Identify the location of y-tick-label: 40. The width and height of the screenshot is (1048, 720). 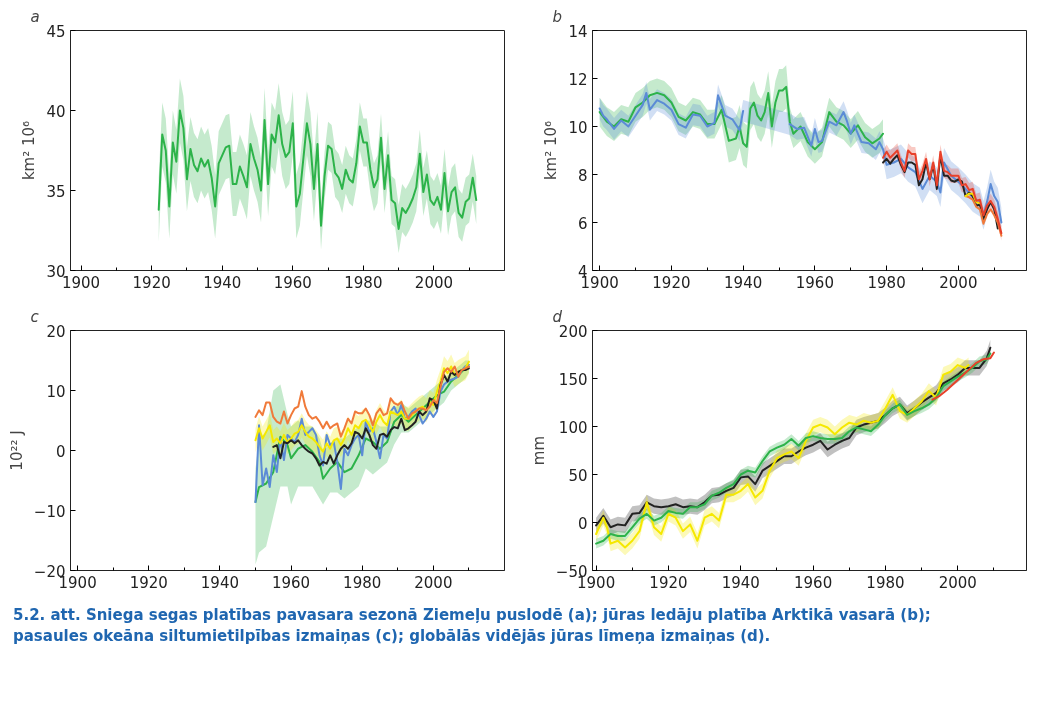
(56, 111).